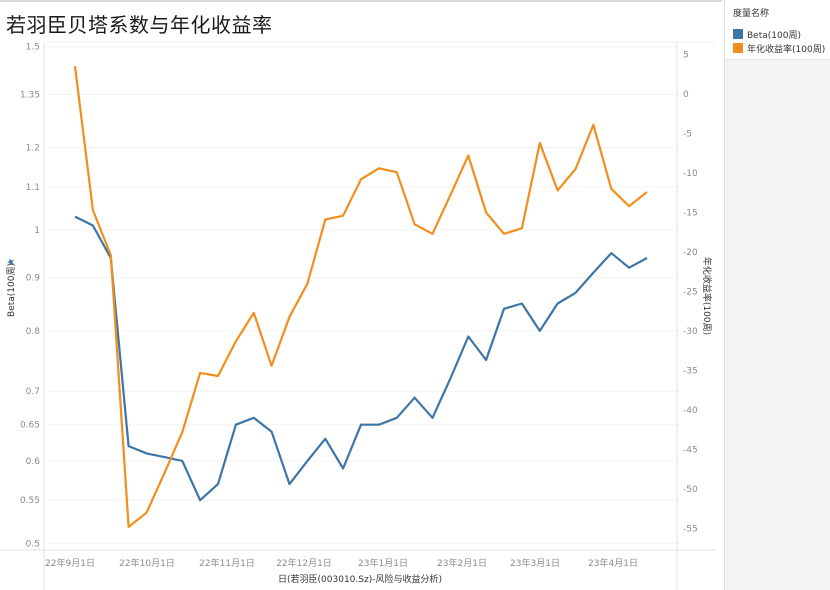  What do you see at coordinates (690, 332) in the screenshot?
I see `svg-text: -30` at bounding box center [690, 332].